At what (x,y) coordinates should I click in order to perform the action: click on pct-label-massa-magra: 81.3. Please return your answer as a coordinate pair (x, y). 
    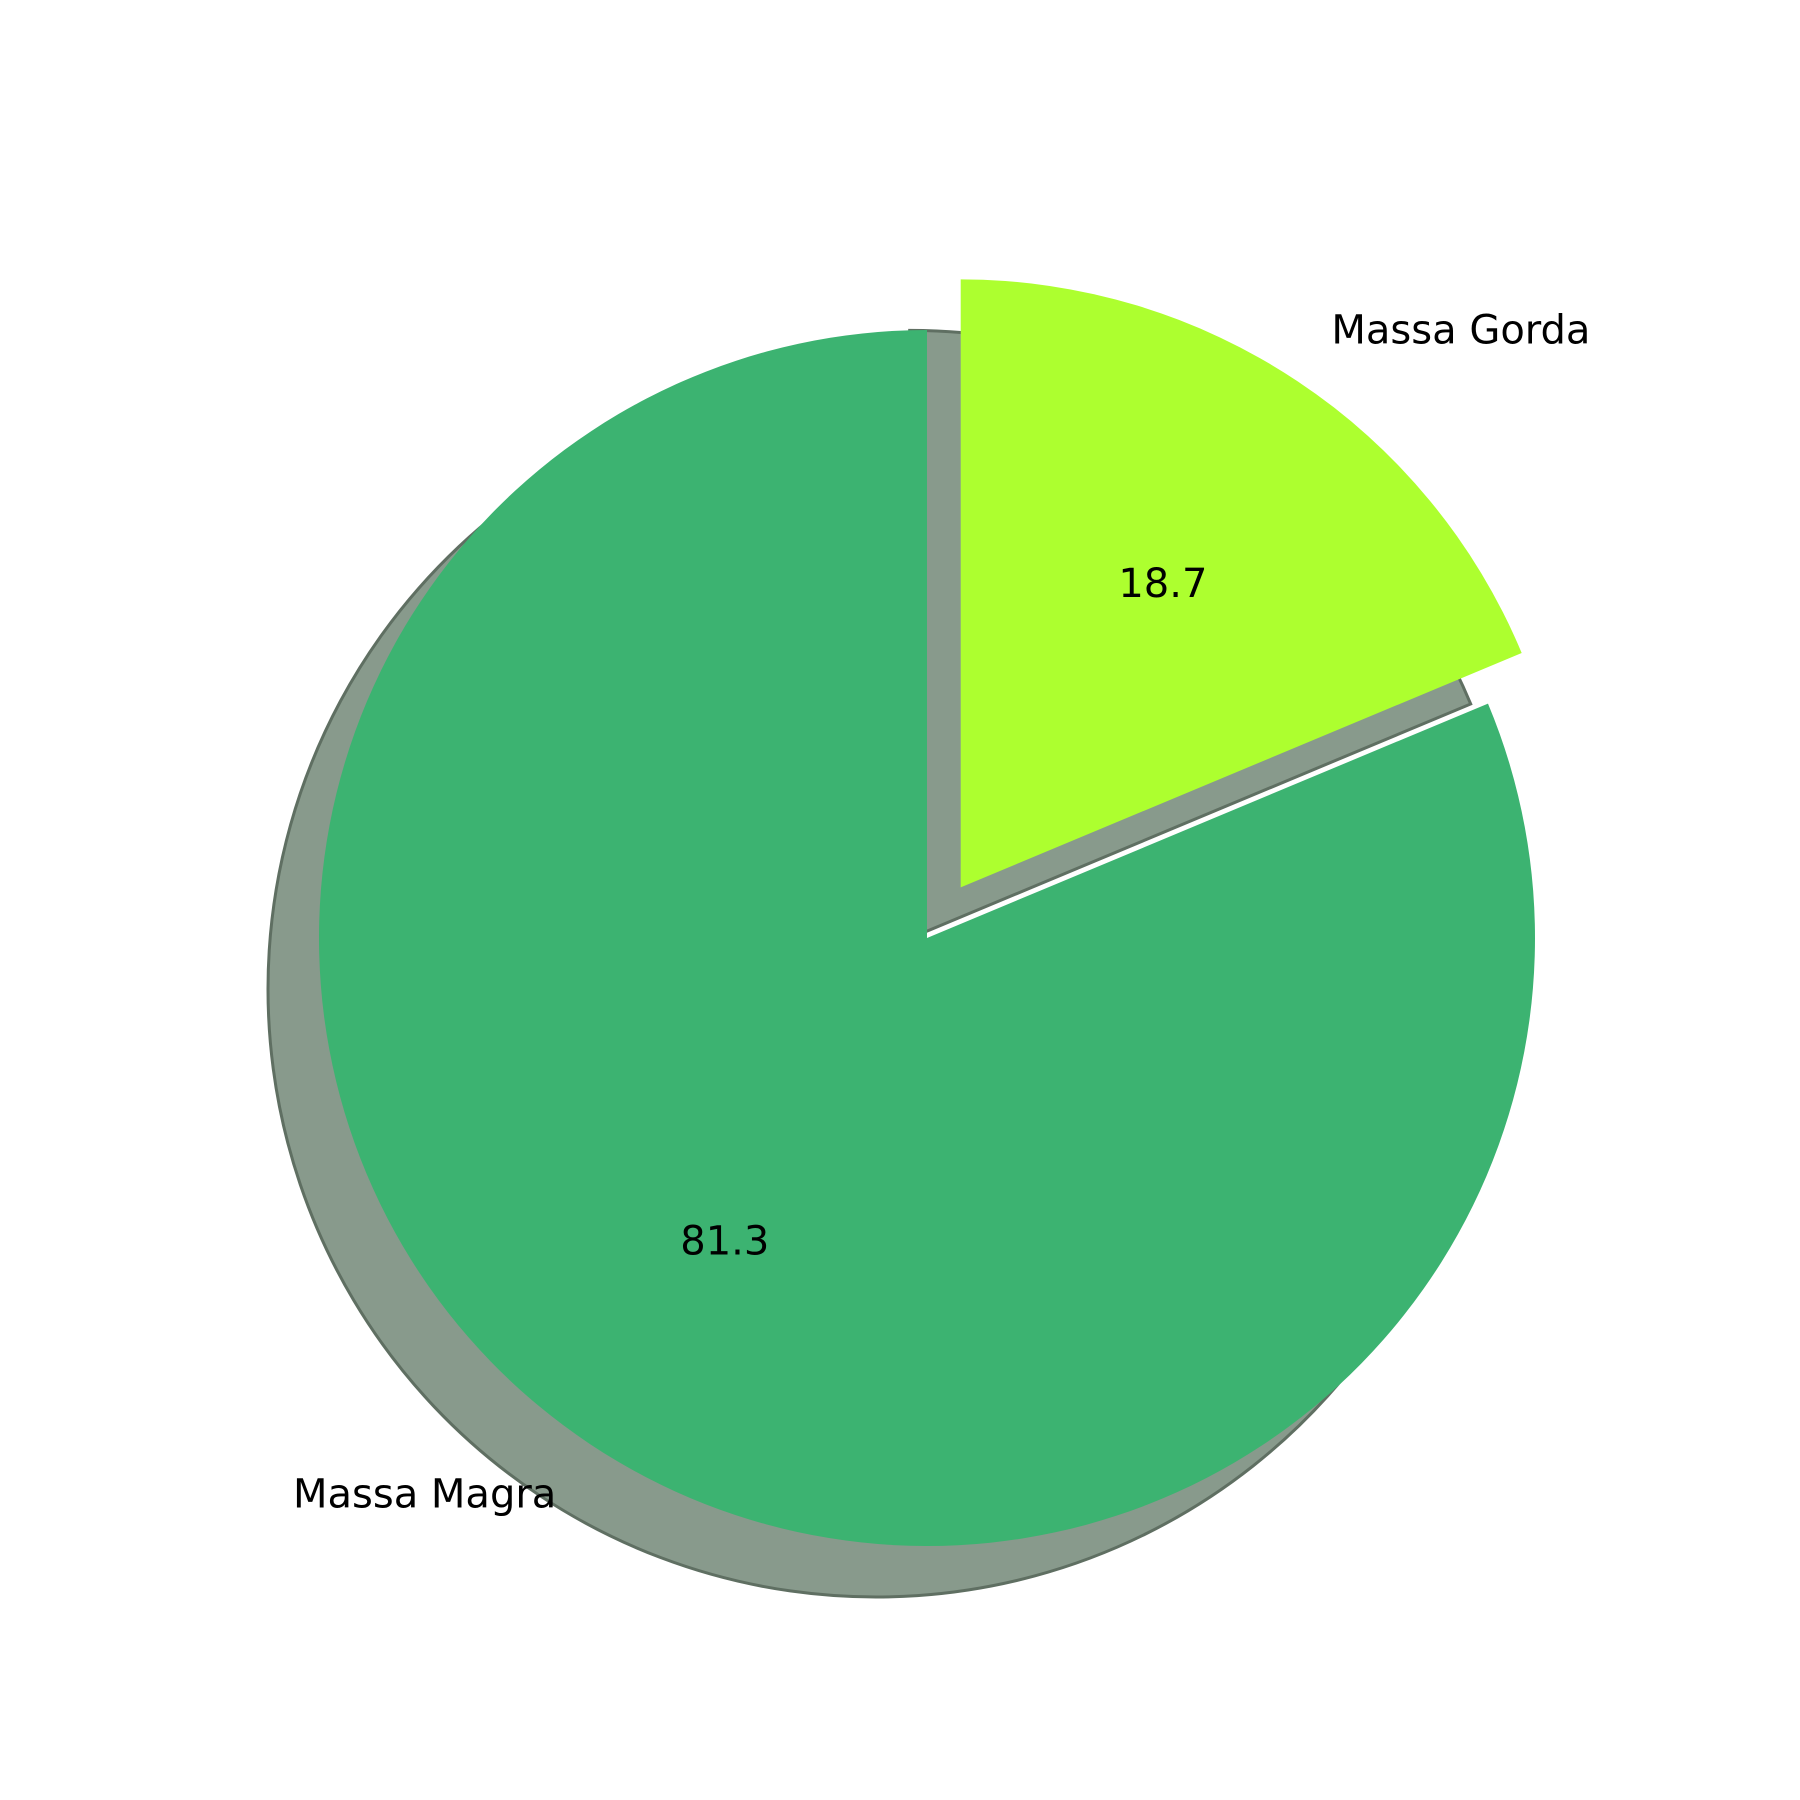
    Looking at the image, I should click on (724, 1242).